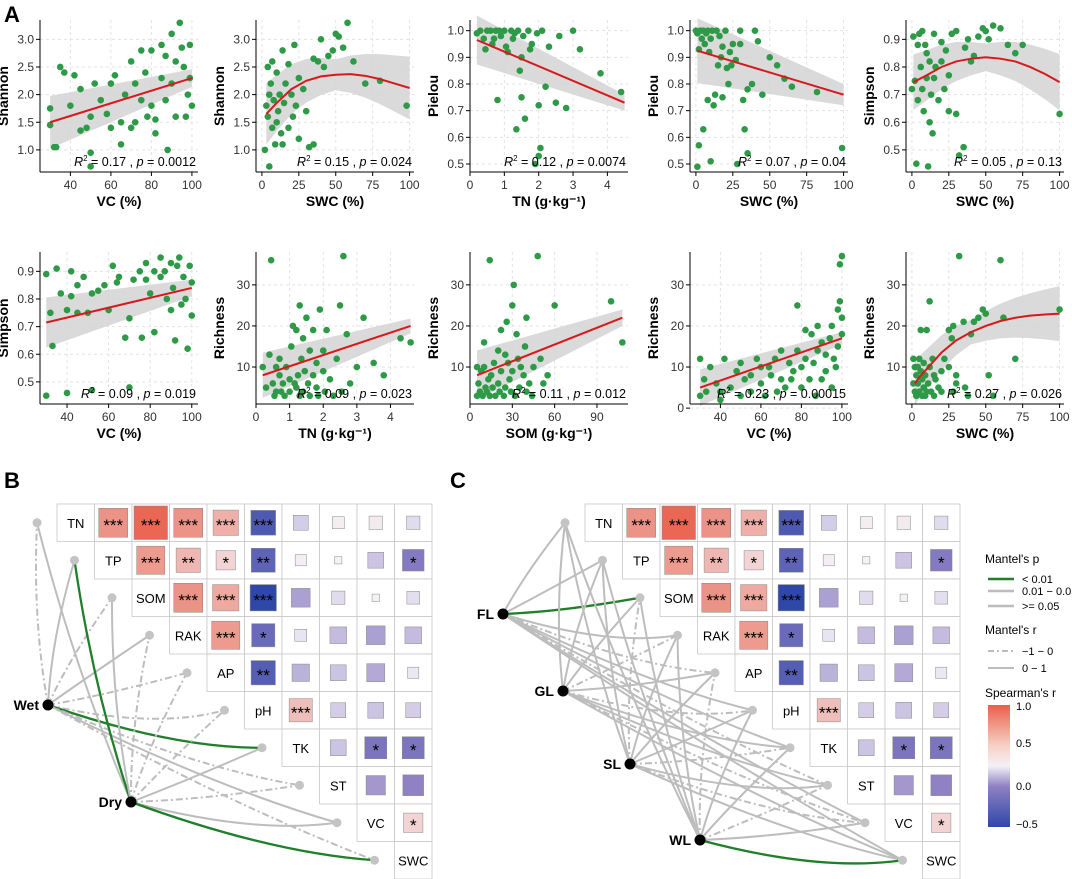 The image size is (1072, 879). What do you see at coordinates (792, 562) in the screenshot?
I see `significance-mark: **` at bounding box center [792, 562].